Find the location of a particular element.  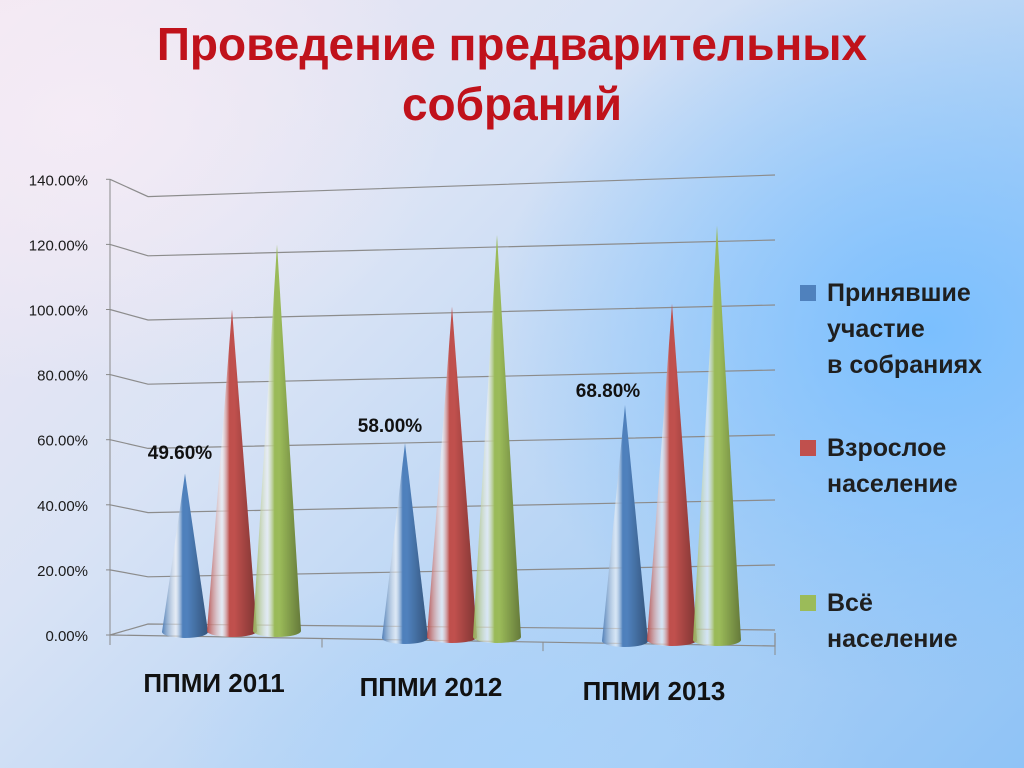

x-category-label: ППМИ 2013 is located at coordinates (654, 691).